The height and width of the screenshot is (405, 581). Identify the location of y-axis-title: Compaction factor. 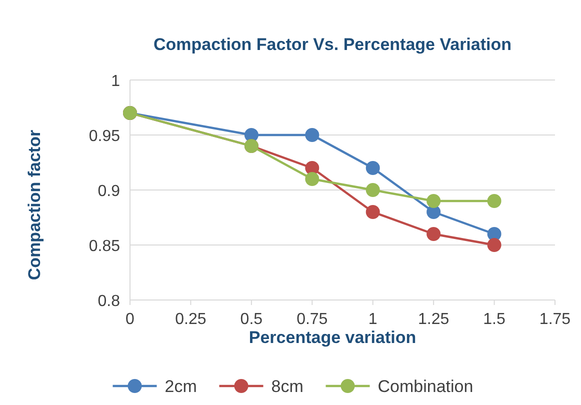
(34, 205).